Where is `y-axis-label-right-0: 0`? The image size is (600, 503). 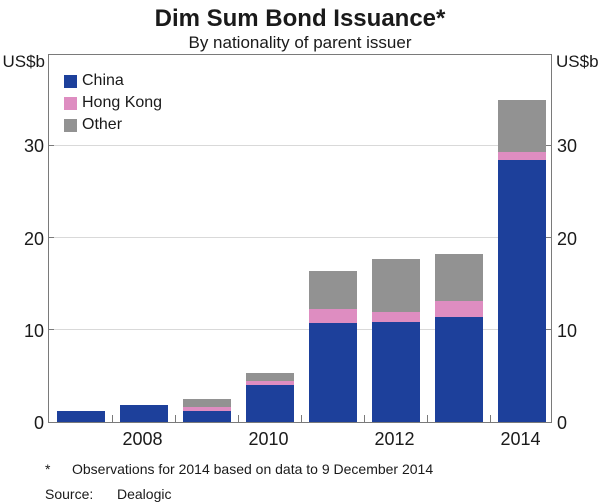 y-axis-label-right-0: 0 is located at coordinates (562, 423).